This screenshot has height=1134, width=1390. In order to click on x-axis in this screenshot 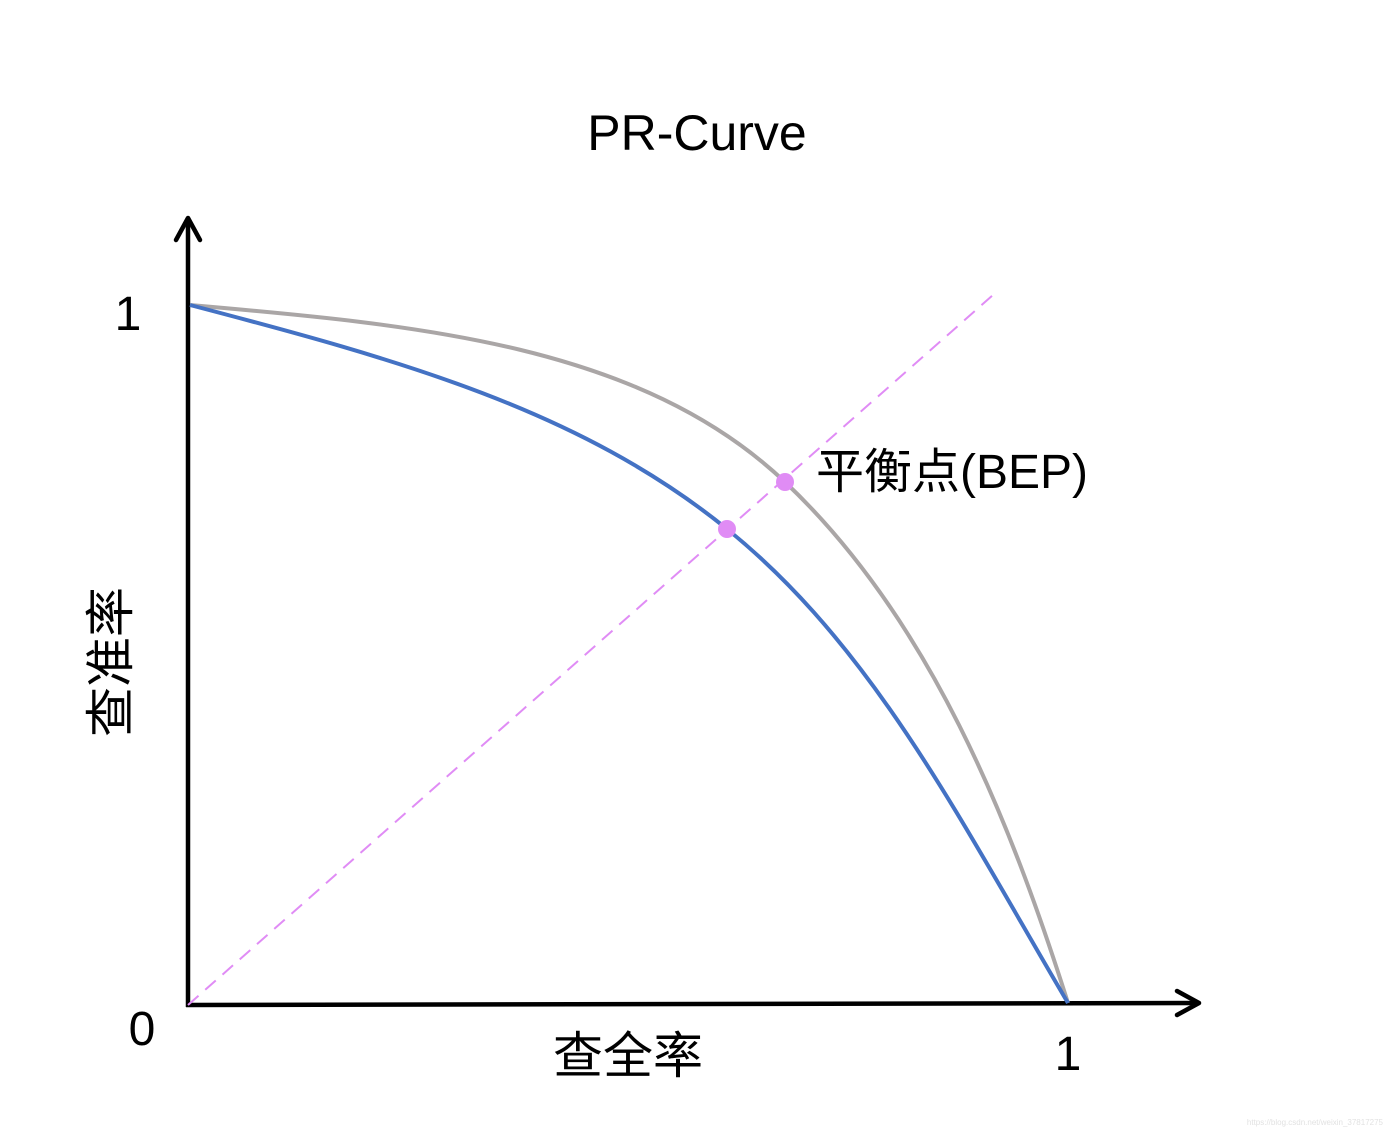, I will do `click(693, 1003)`.